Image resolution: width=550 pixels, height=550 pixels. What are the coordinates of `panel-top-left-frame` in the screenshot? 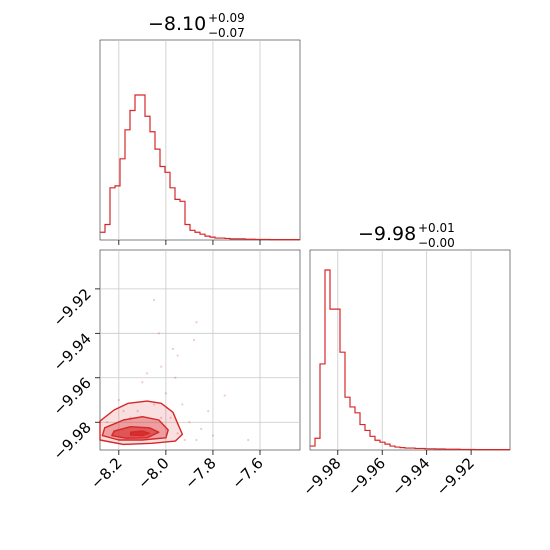 It's located at (200, 140).